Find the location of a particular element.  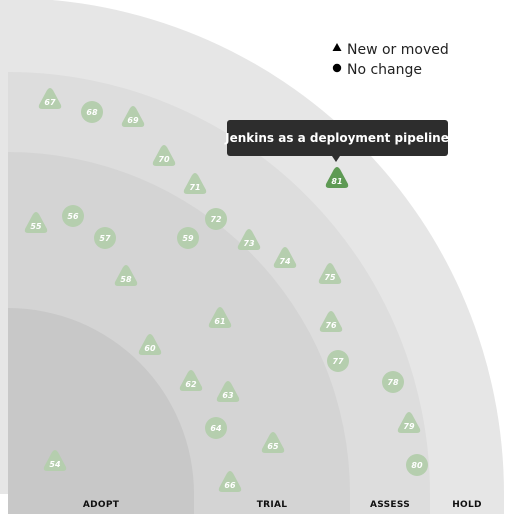

blip-80: 80 is located at coordinates (417, 465).